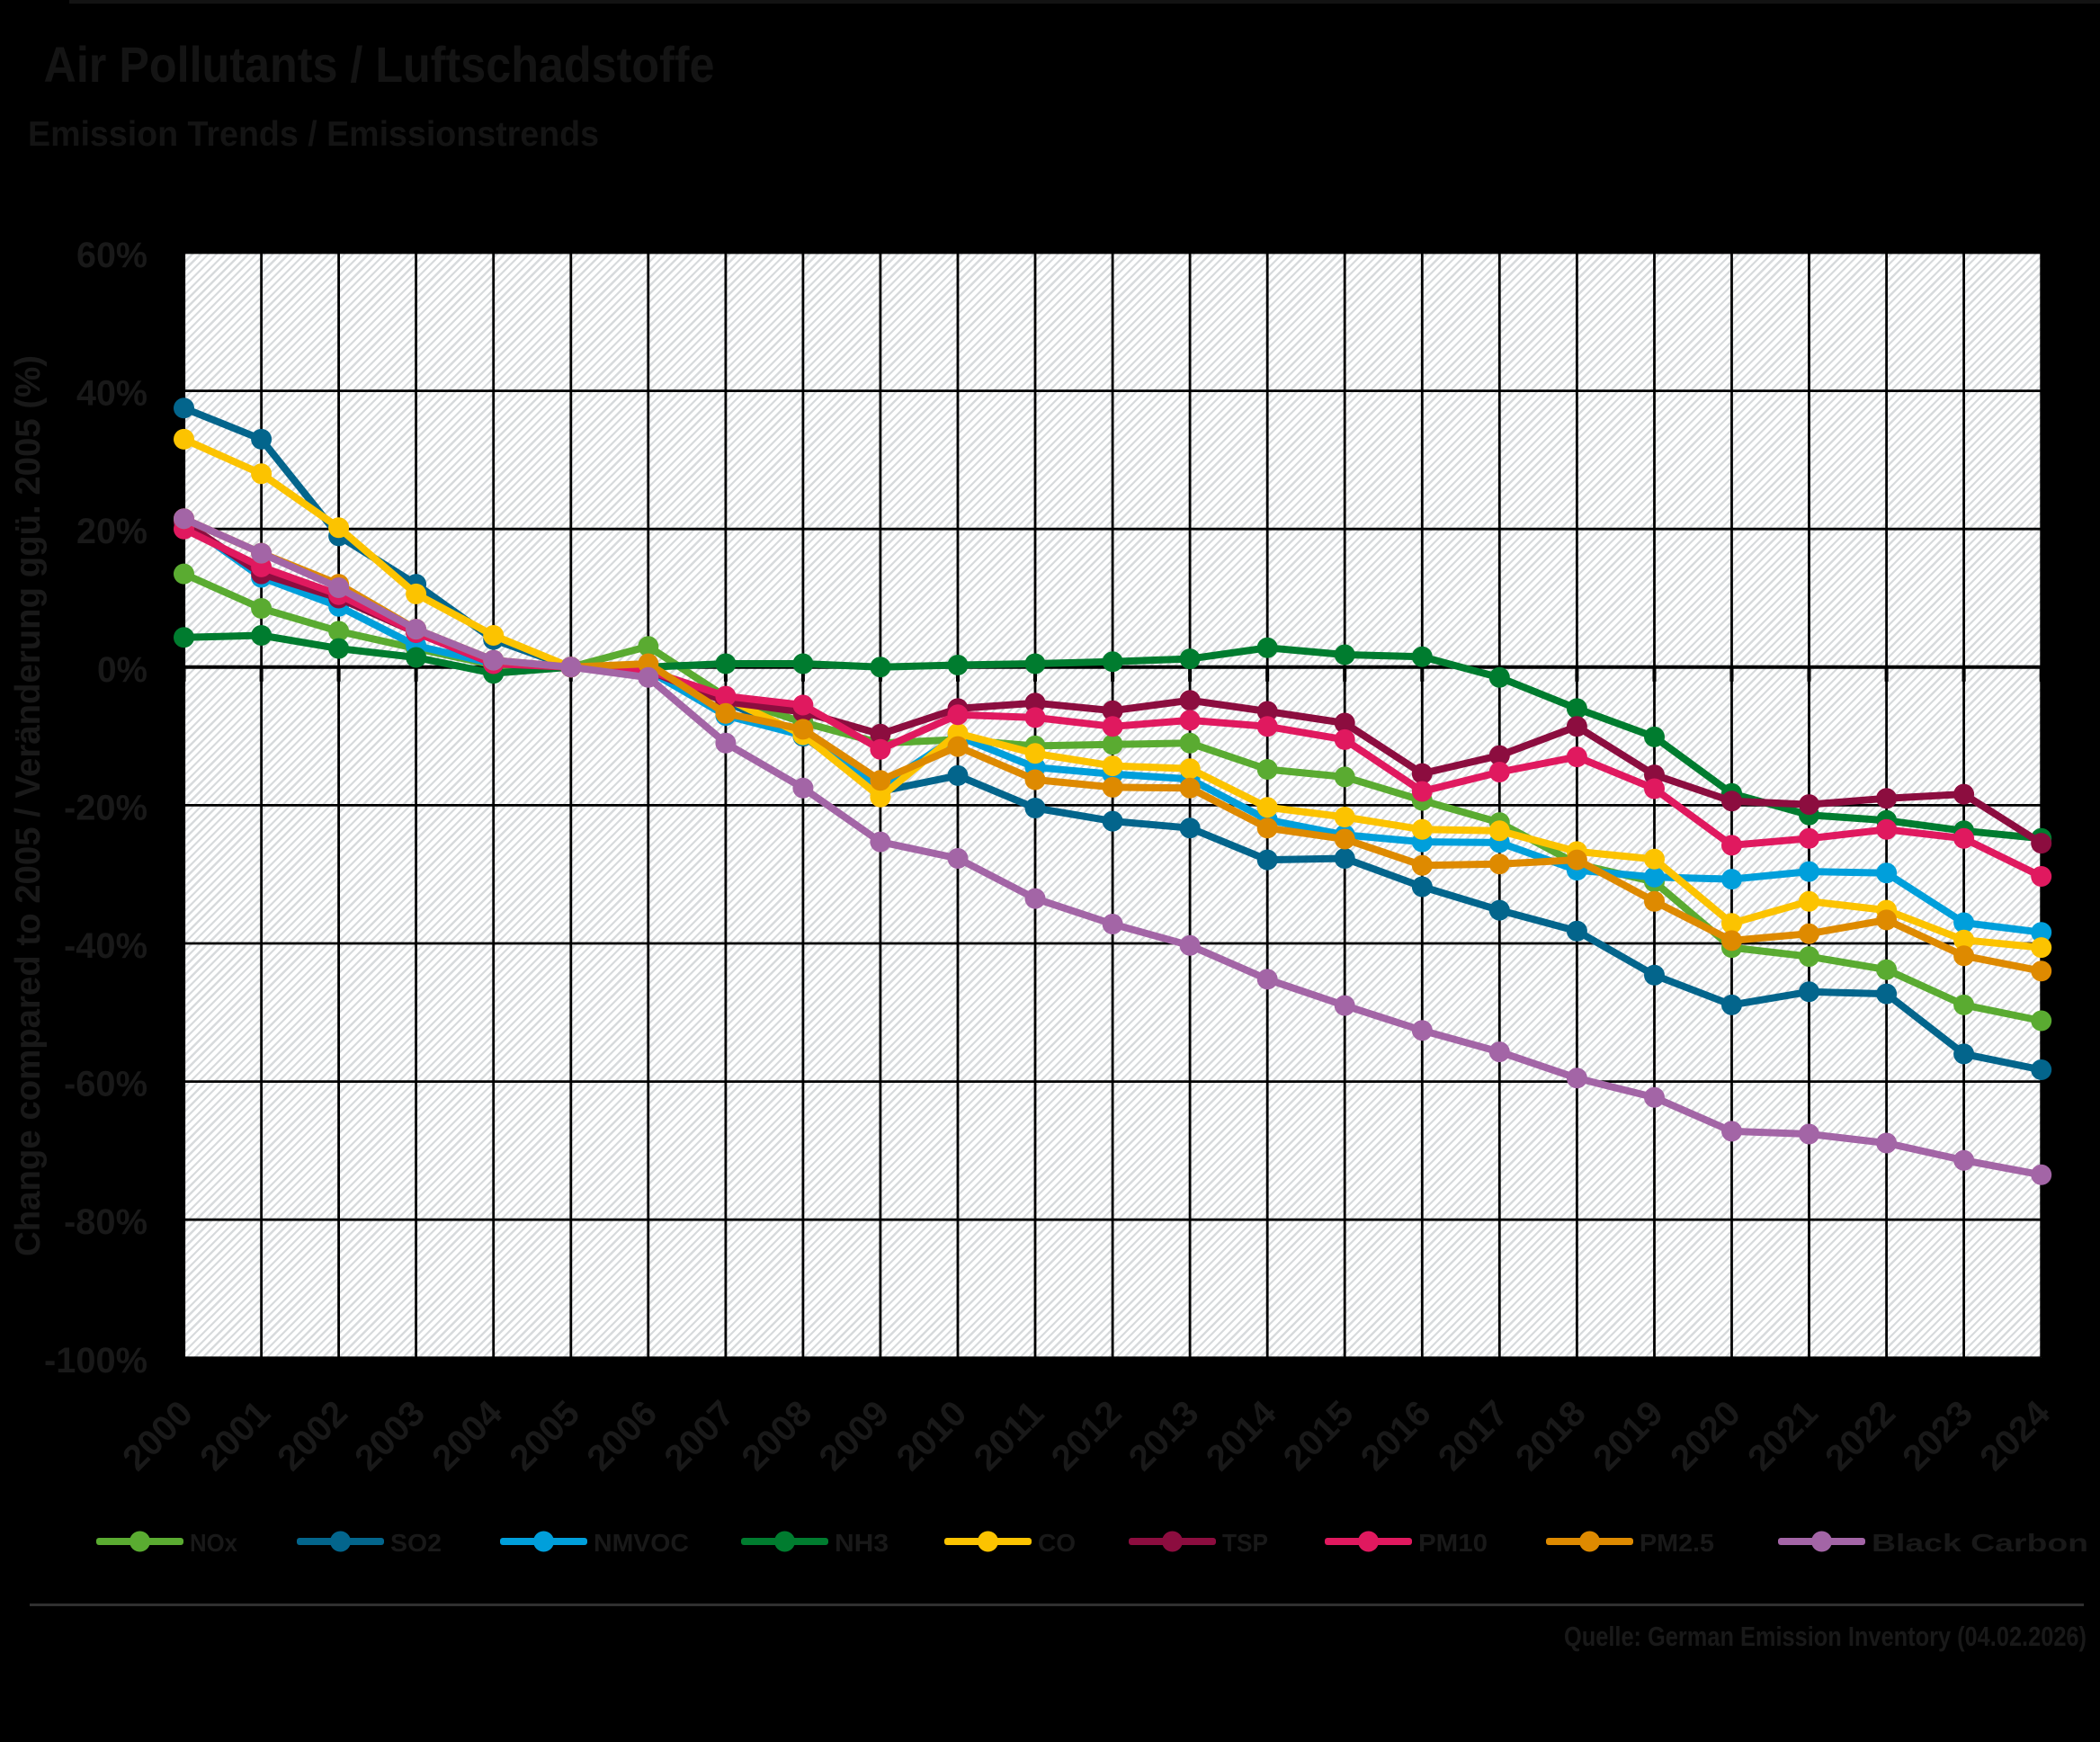 Image resolution: width=2100 pixels, height=1742 pixels. What do you see at coordinates (106, 1085) in the screenshot?
I see `svg-text: -60%` at bounding box center [106, 1085].